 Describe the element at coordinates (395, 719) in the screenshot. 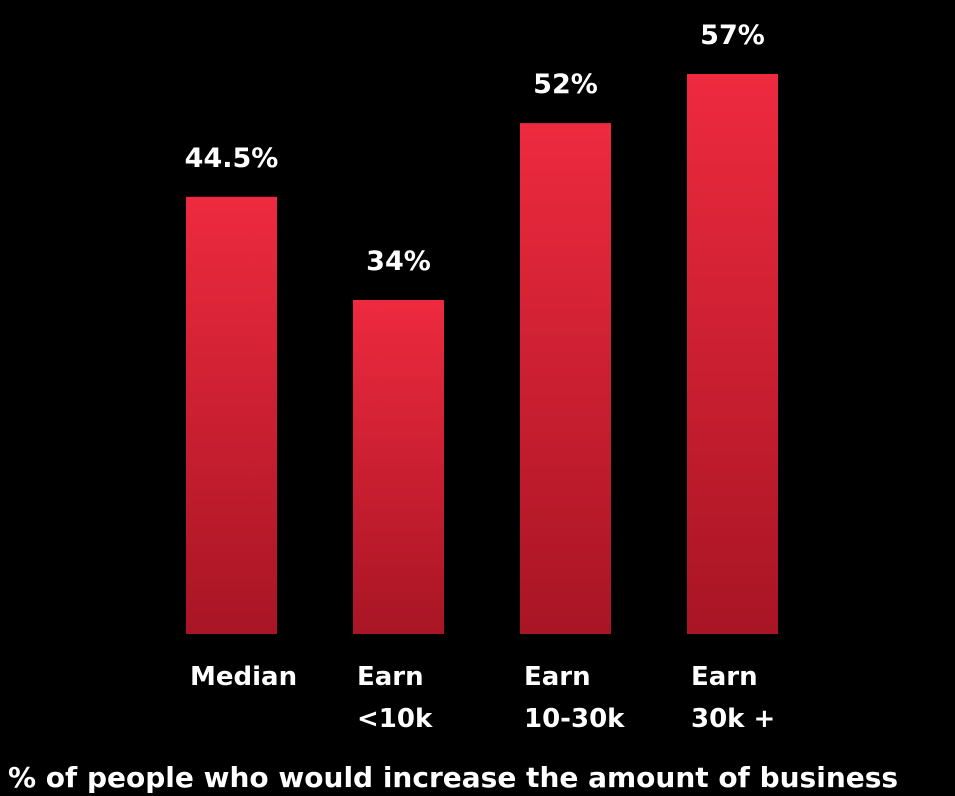

I see `category-label-1-line-1: <10k` at that location.